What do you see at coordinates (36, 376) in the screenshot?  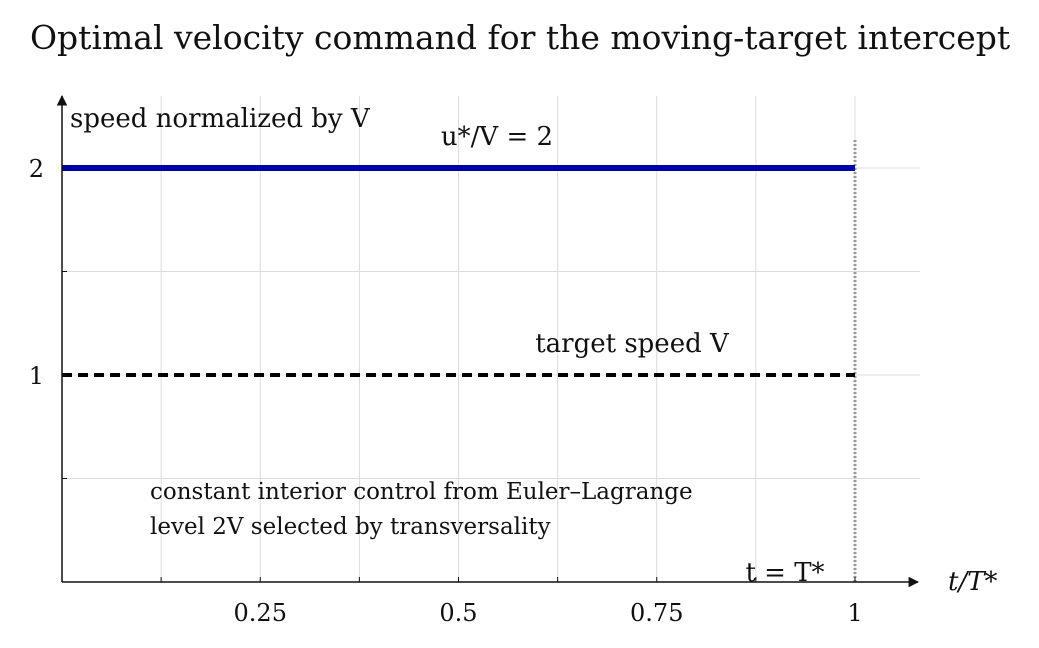 I see `y-tick-label: 1` at bounding box center [36, 376].